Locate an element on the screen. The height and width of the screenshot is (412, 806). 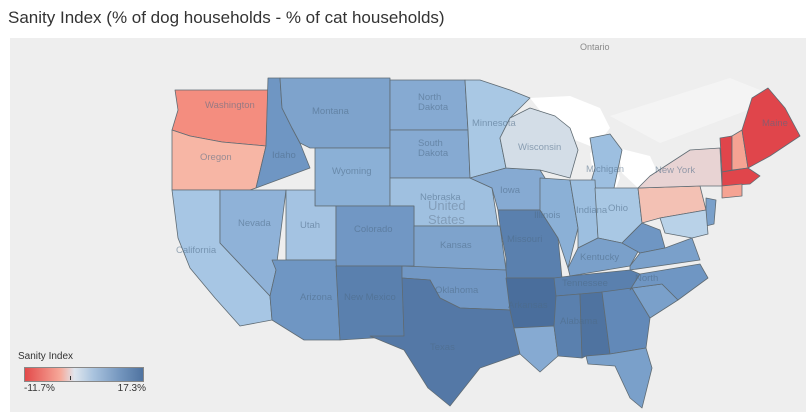
label-nebraska: Nebraska is located at coordinates (440, 197).